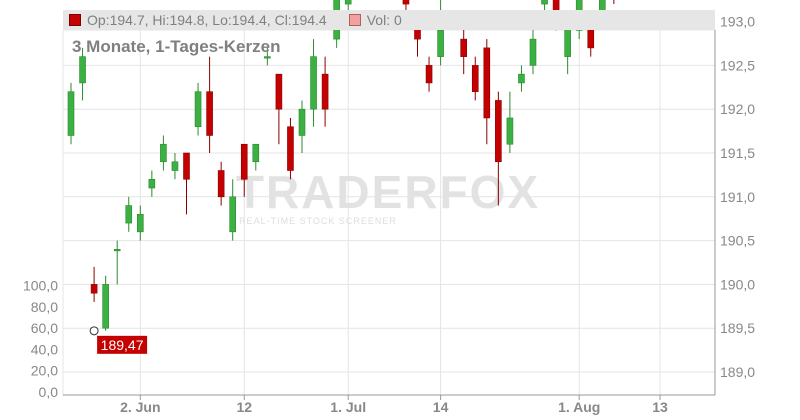 The width and height of the screenshot is (800, 420). Describe the element at coordinates (176, 46) in the screenshot. I see `chart-subtitle: 3 Monate, 1-Tages-Kerzen` at that location.